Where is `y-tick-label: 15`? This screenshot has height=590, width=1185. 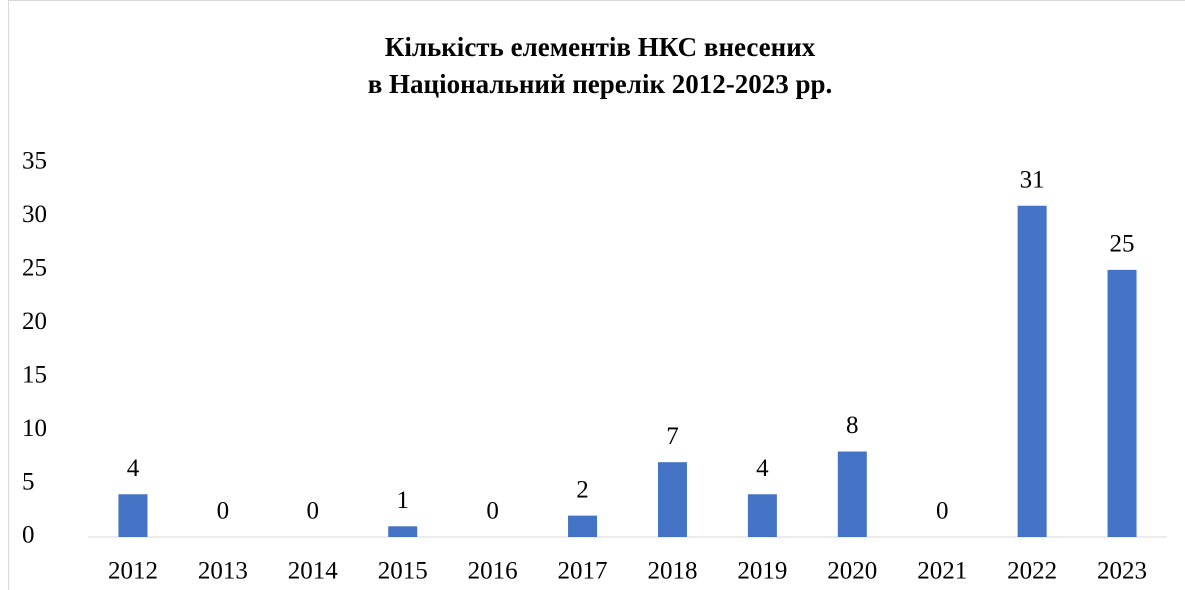
y-tick-label: 15 is located at coordinates (34, 374).